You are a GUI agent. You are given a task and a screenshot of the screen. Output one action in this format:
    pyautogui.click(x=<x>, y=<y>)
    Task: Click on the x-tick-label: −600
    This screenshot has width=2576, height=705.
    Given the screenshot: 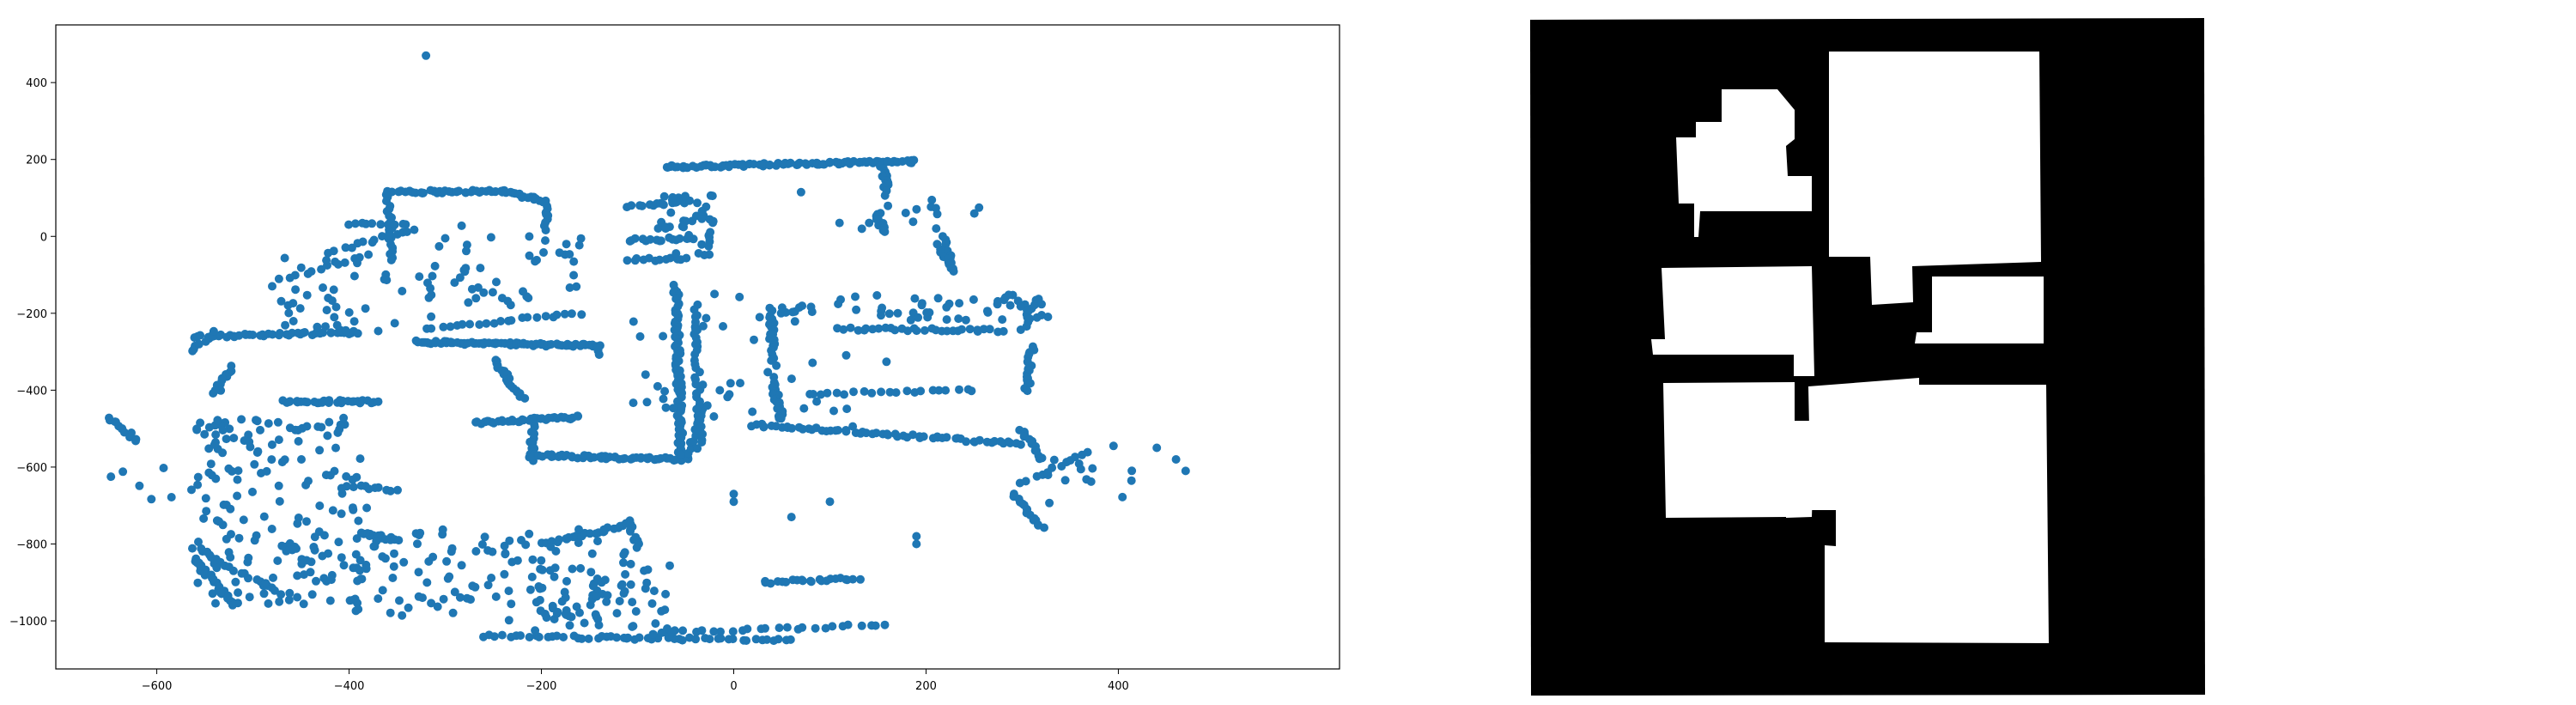 What is the action you would take?
    pyautogui.click(x=158, y=687)
    